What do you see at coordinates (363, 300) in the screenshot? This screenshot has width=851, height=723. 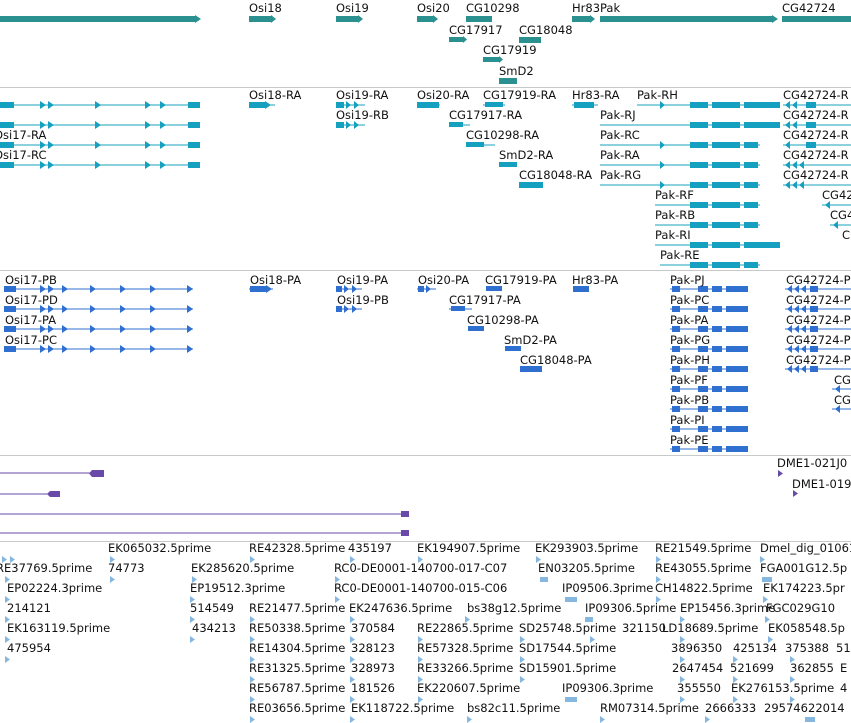 I see `transcript-label: Osi19-PB` at bounding box center [363, 300].